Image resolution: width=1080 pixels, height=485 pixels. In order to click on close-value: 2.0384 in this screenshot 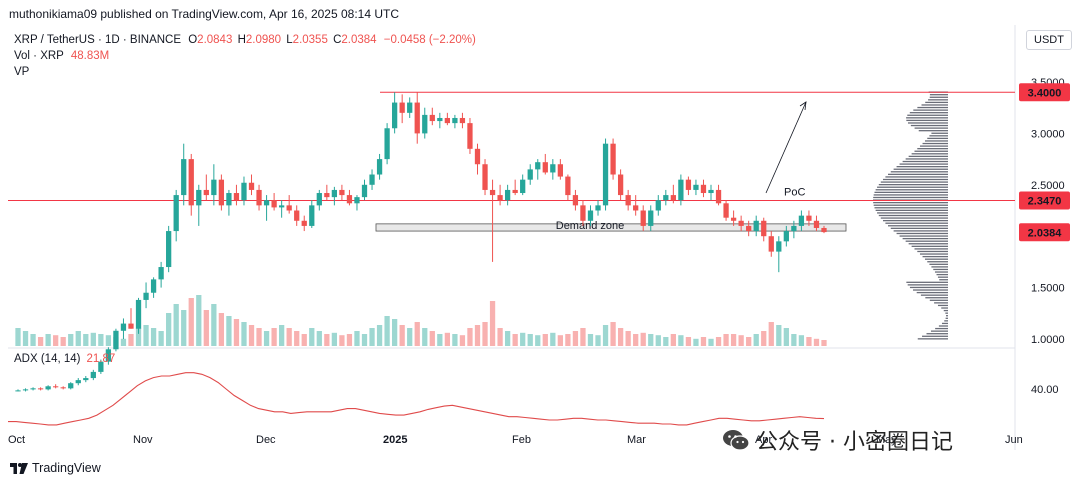, I will do `click(359, 40)`.